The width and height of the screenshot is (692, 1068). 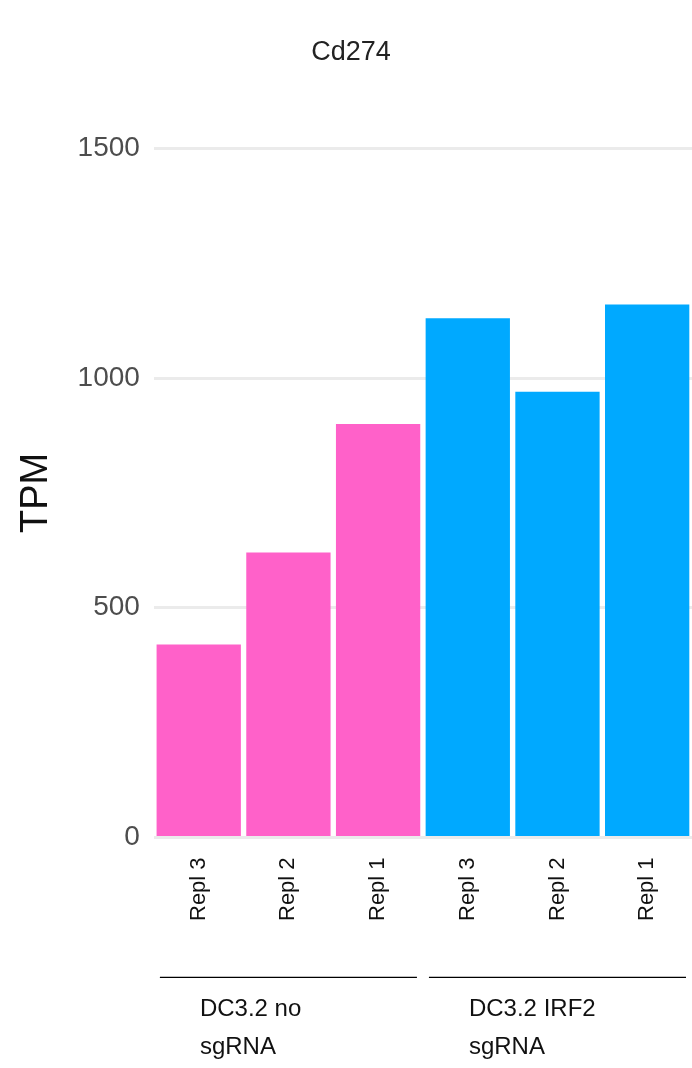 What do you see at coordinates (250, 1027) in the screenshot?
I see `text: DC3.2 no sgRNA` at bounding box center [250, 1027].